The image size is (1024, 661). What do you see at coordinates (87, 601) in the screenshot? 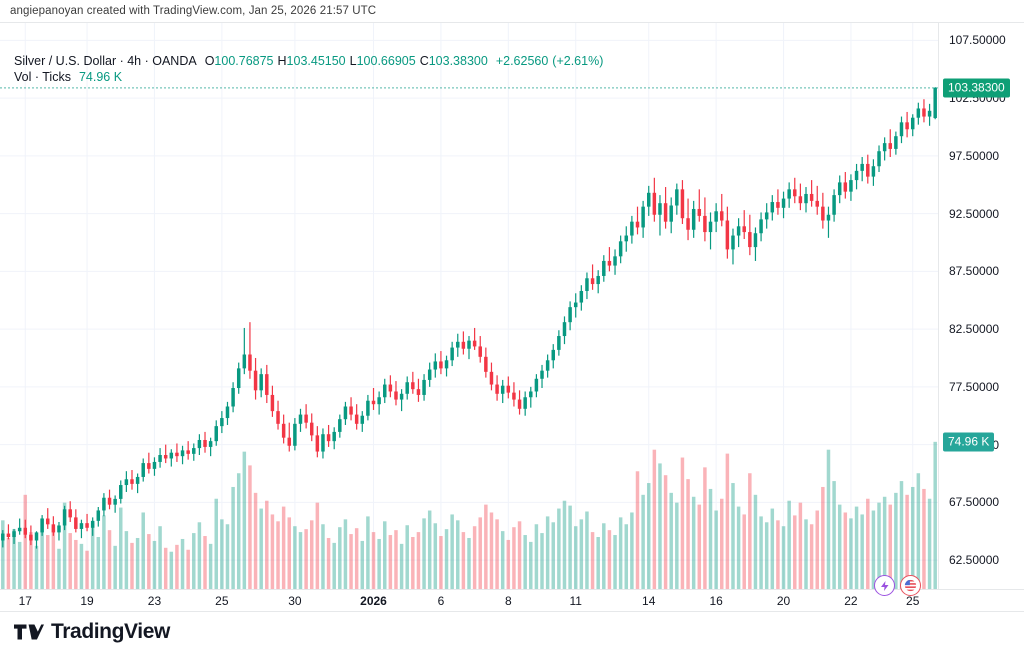
I see `time-axis-label: 19` at bounding box center [87, 601].